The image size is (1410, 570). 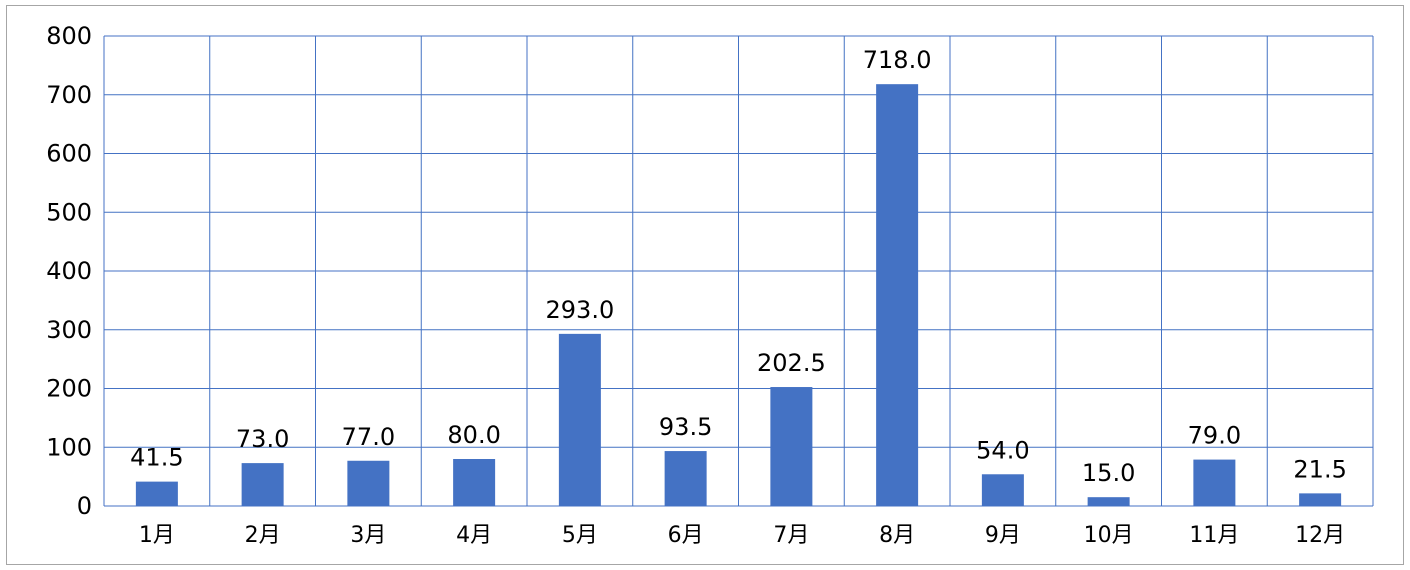 What do you see at coordinates (473, 435) in the screenshot?
I see `data-label: 80.0` at bounding box center [473, 435].